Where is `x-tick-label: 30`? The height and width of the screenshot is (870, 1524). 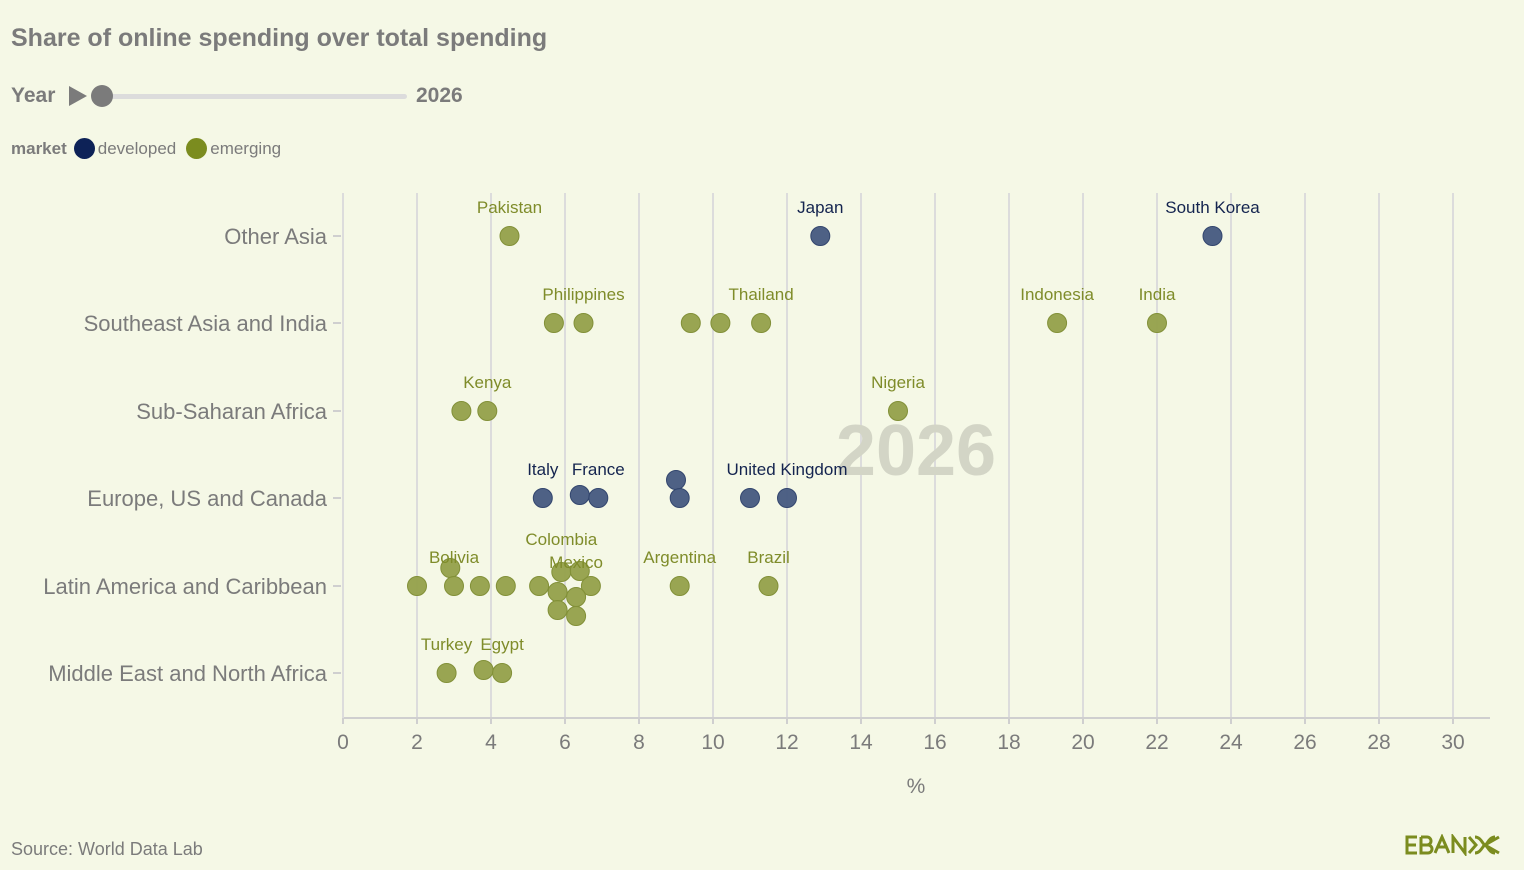
x-tick-label: 30 is located at coordinates (1452, 742).